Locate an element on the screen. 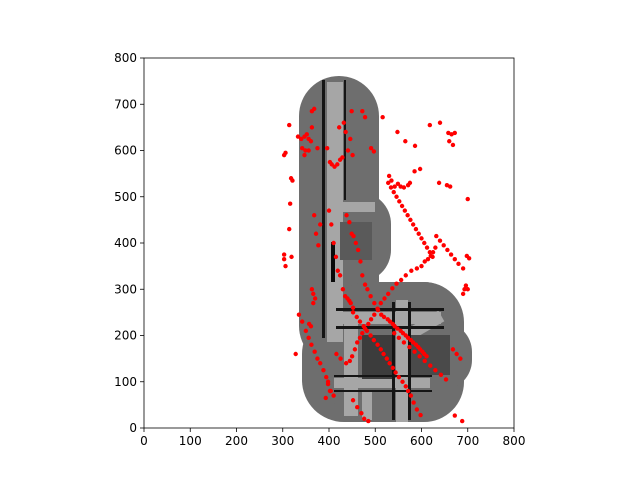 The image size is (640, 480). x-tick-label: 700 is located at coordinates (467, 441).